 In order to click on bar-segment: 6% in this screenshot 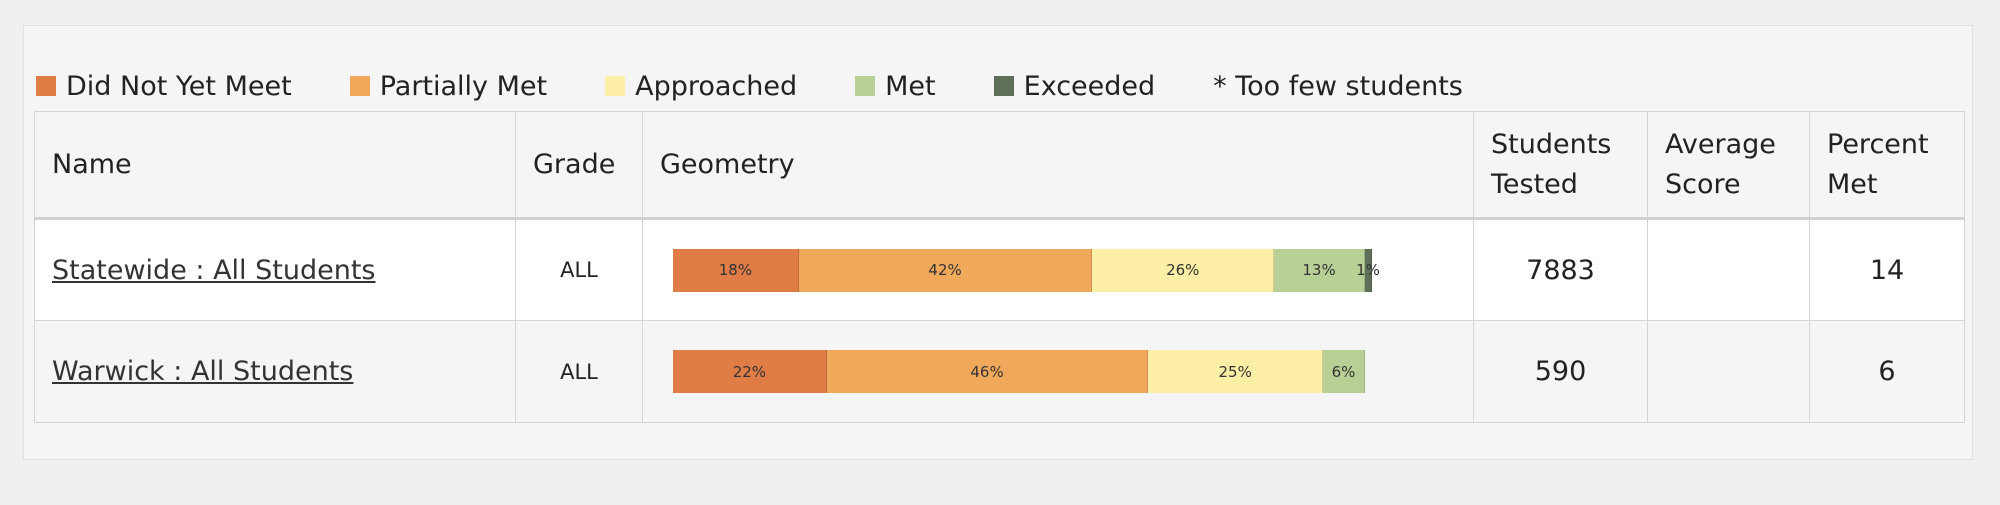, I will do `click(1344, 371)`.